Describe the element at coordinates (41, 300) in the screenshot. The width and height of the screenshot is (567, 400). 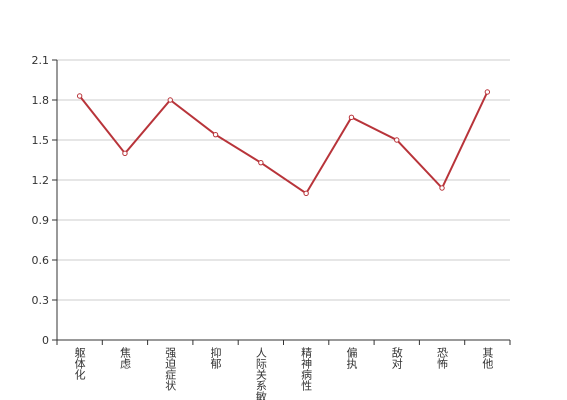
I see `y-tick-label: 0.3` at that location.